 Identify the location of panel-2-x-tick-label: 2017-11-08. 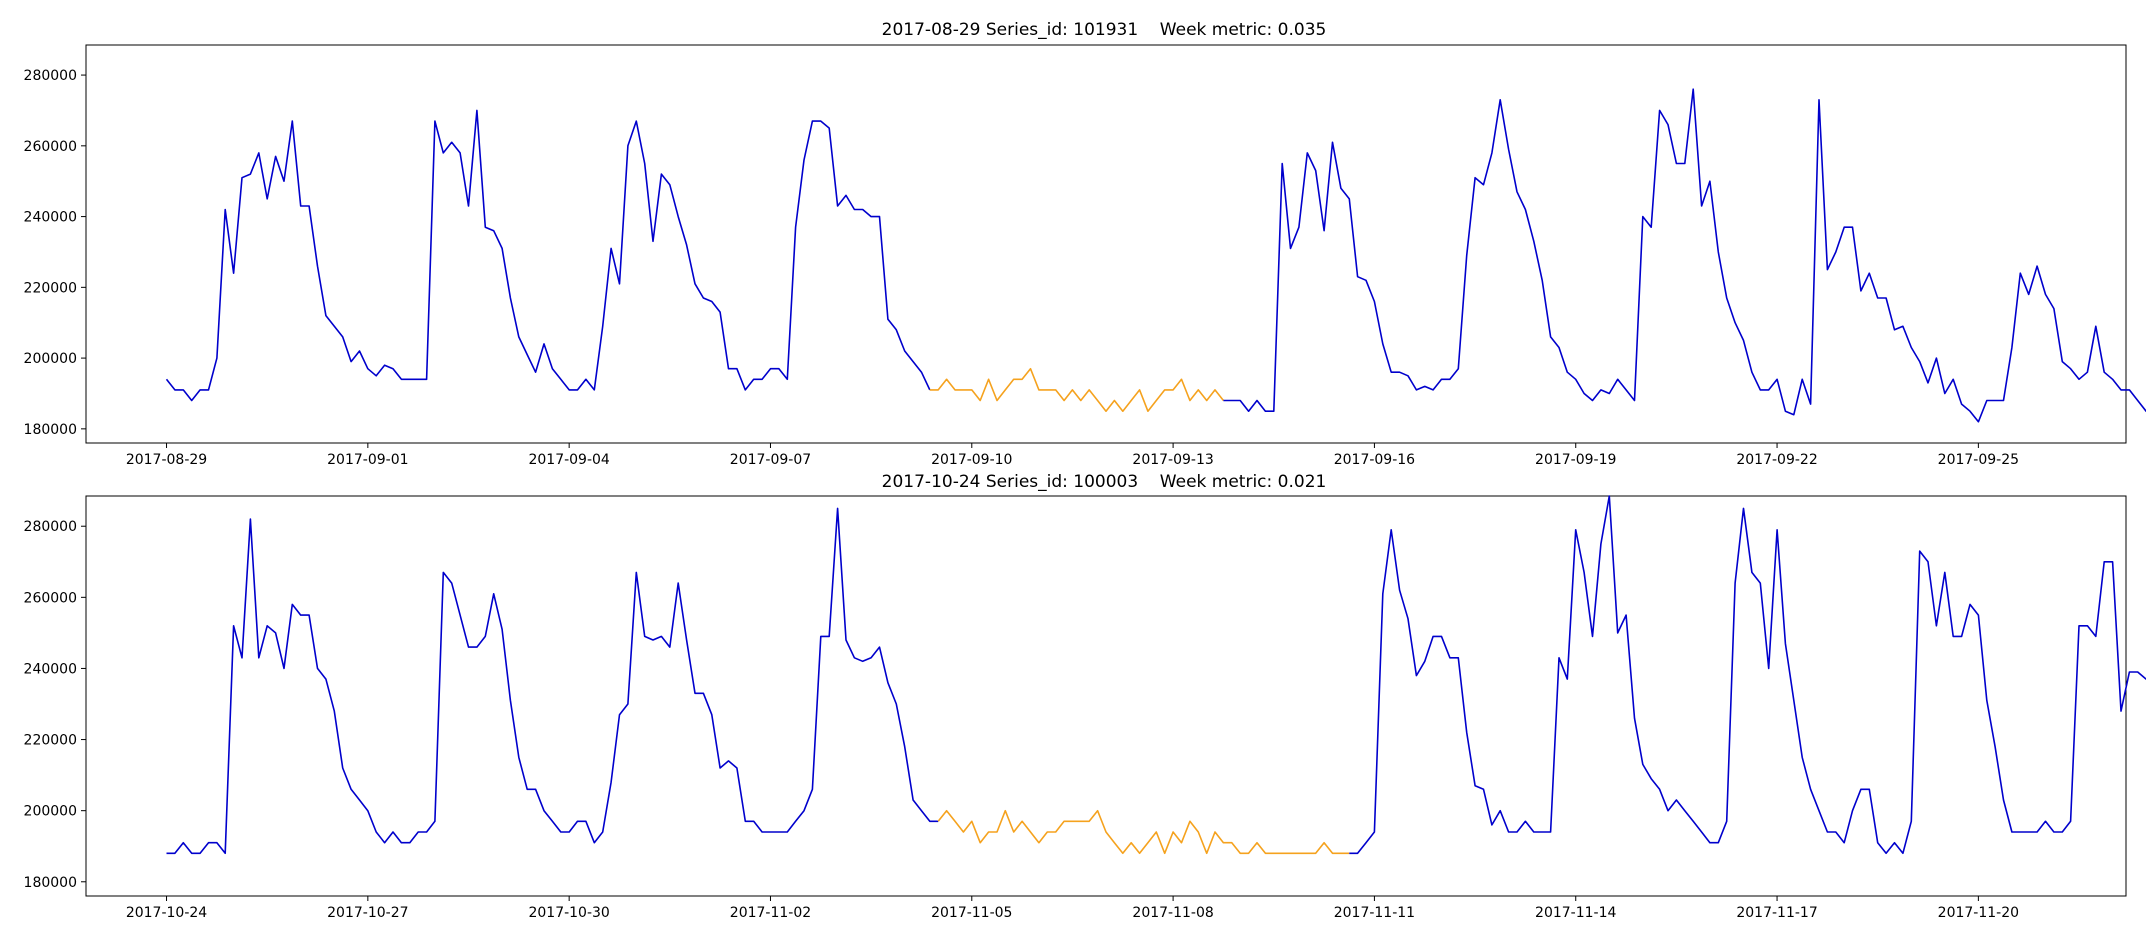
(1172, 913).